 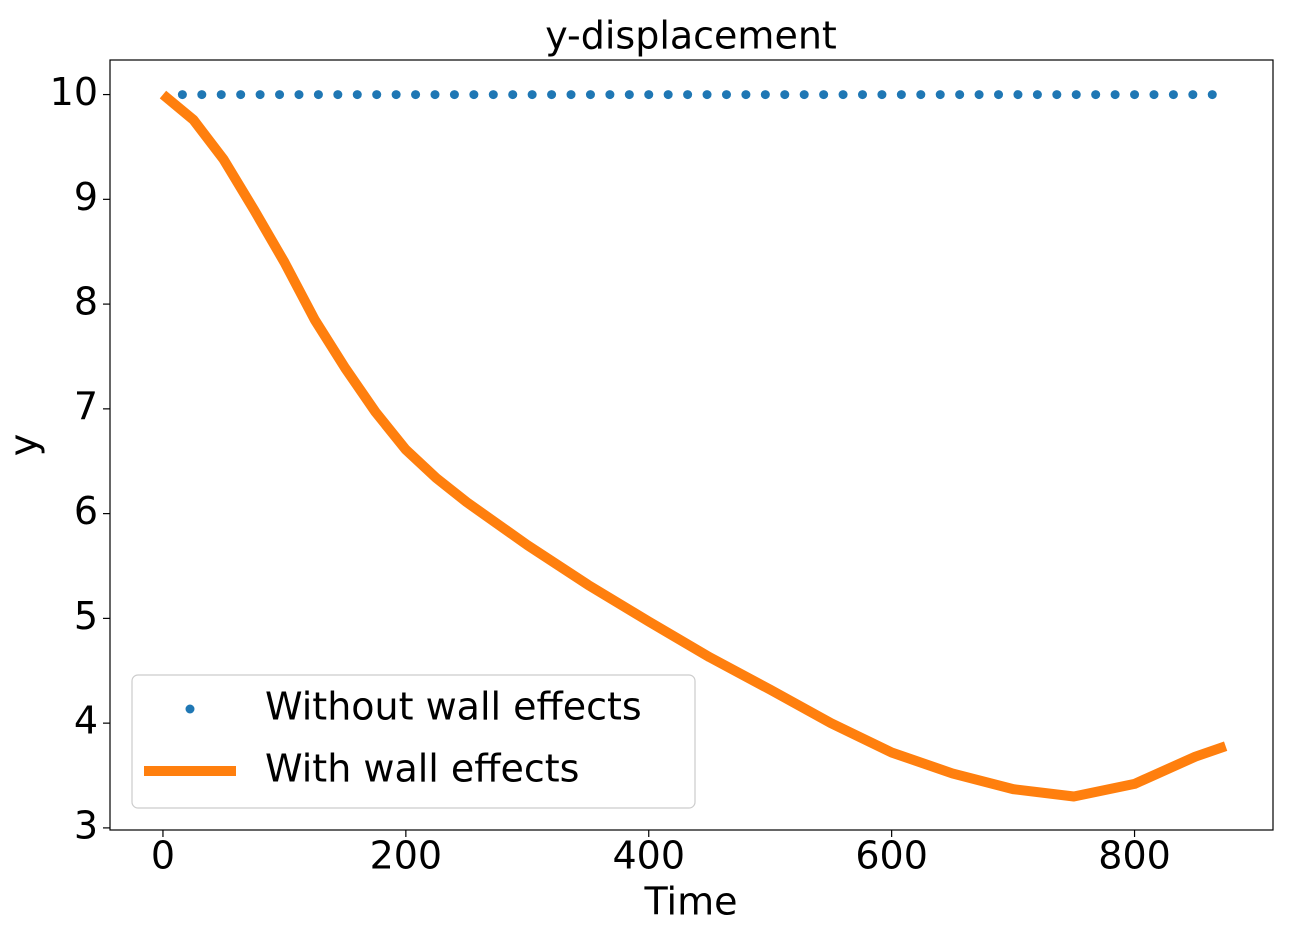 I want to click on y-tick-label: 9, so click(x=86, y=197).